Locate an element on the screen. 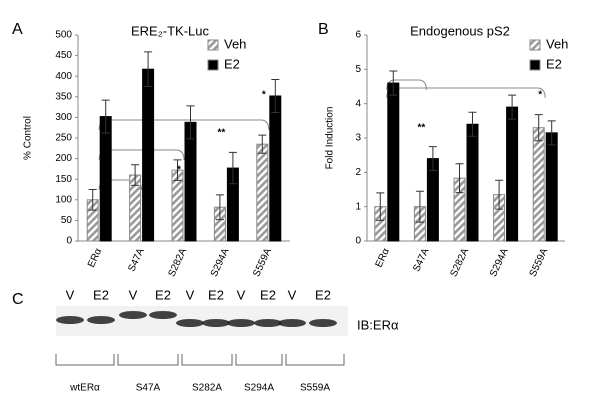  y-tick-label: 450 is located at coordinates (63, 55).